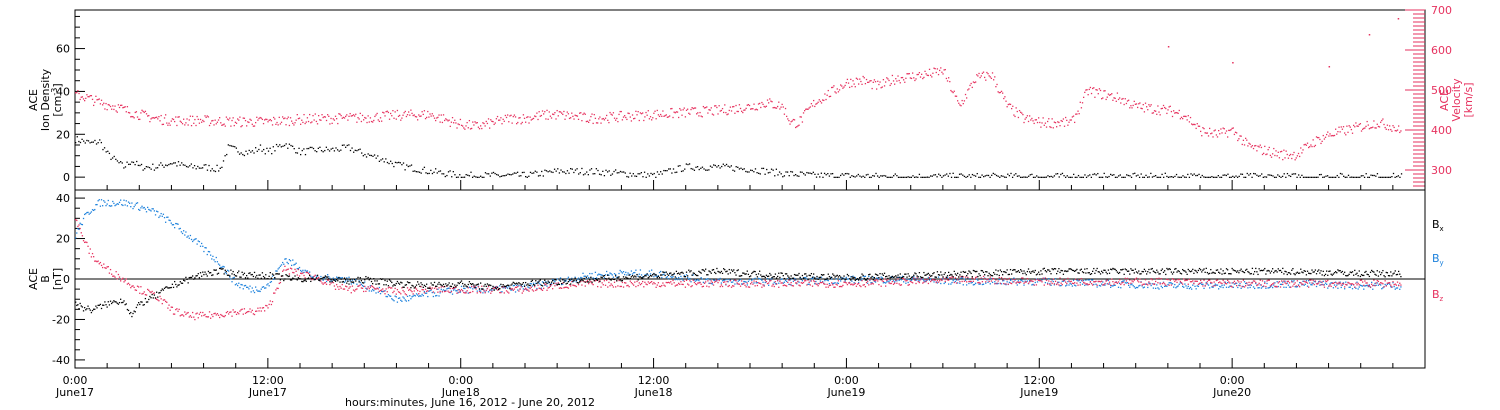 This screenshot has height=410, width=1500. Describe the element at coordinates (61, 360) in the screenshot. I see `bottom-ytick-label: -40` at that location.